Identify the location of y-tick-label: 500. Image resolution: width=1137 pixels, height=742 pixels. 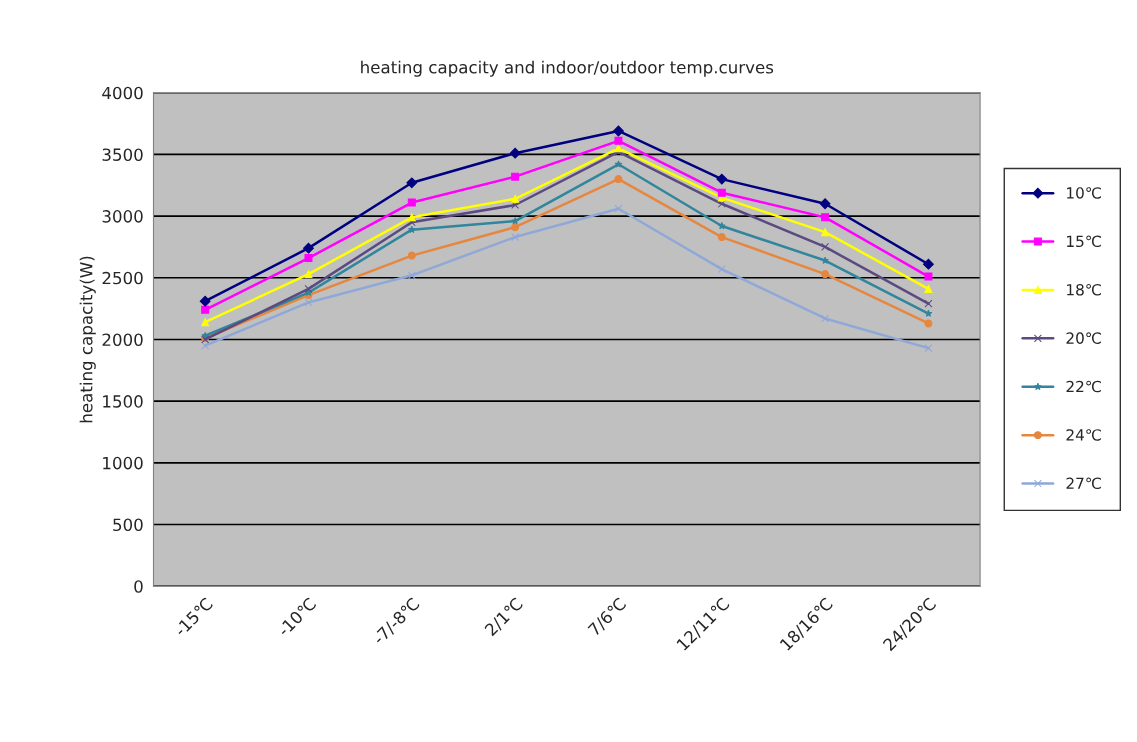
(128, 525).